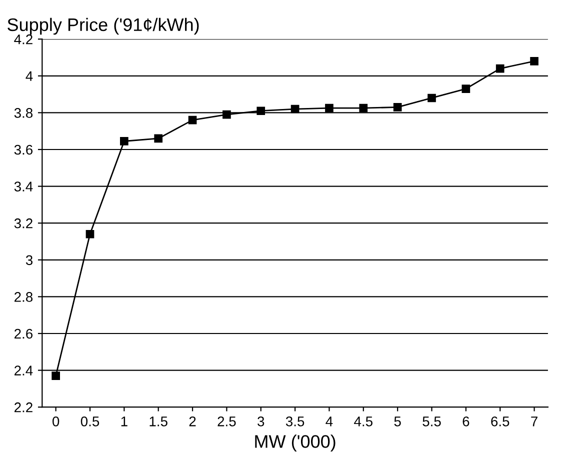 This screenshot has width=562, height=460. What do you see at coordinates (124, 421) in the screenshot?
I see `x-tick-label: 1` at bounding box center [124, 421].